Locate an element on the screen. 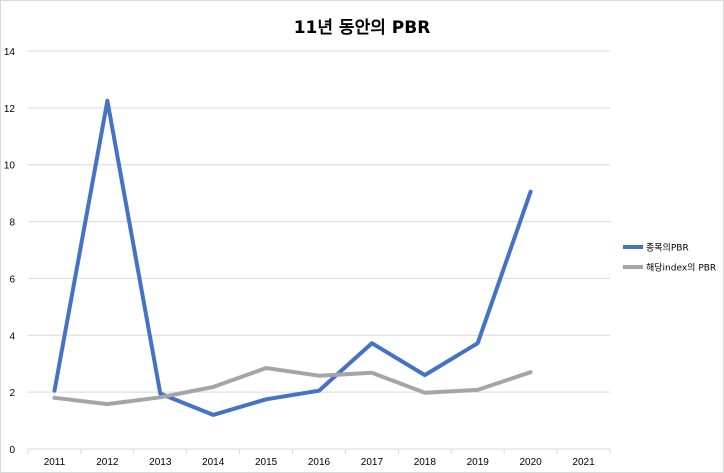  x-tick-label: 2014 is located at coordinates (213, 462).